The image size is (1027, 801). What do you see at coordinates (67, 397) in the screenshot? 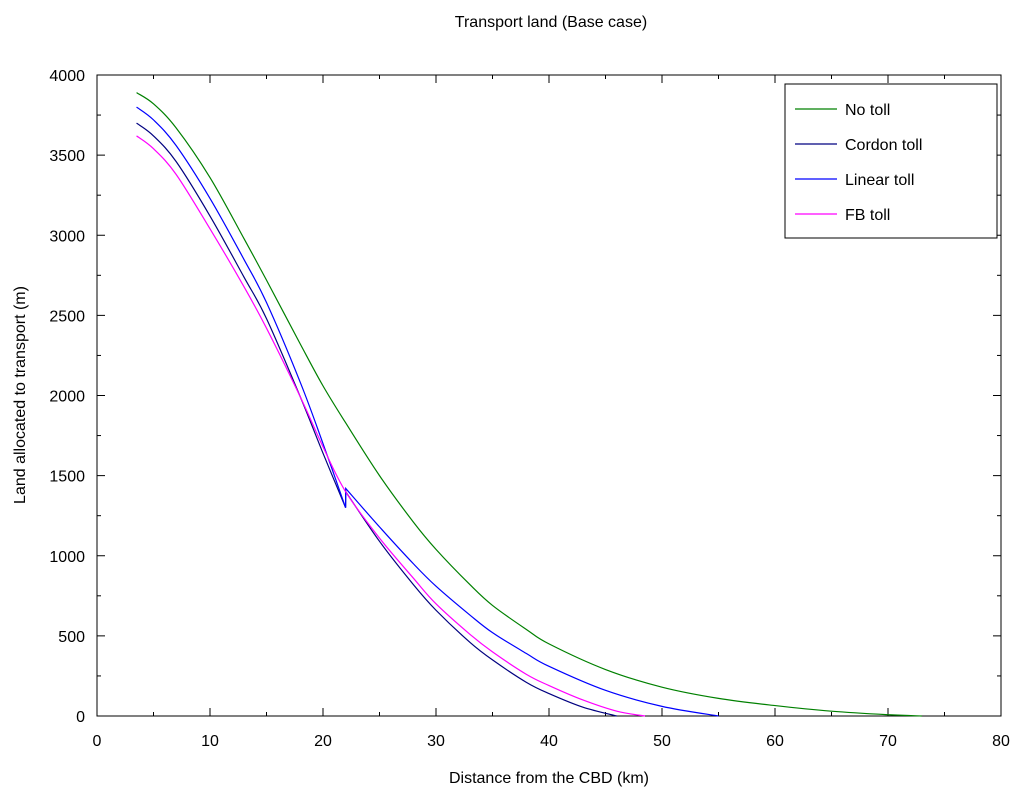
I see `y-tick-label: 2000` at bounding box center [67, 397].